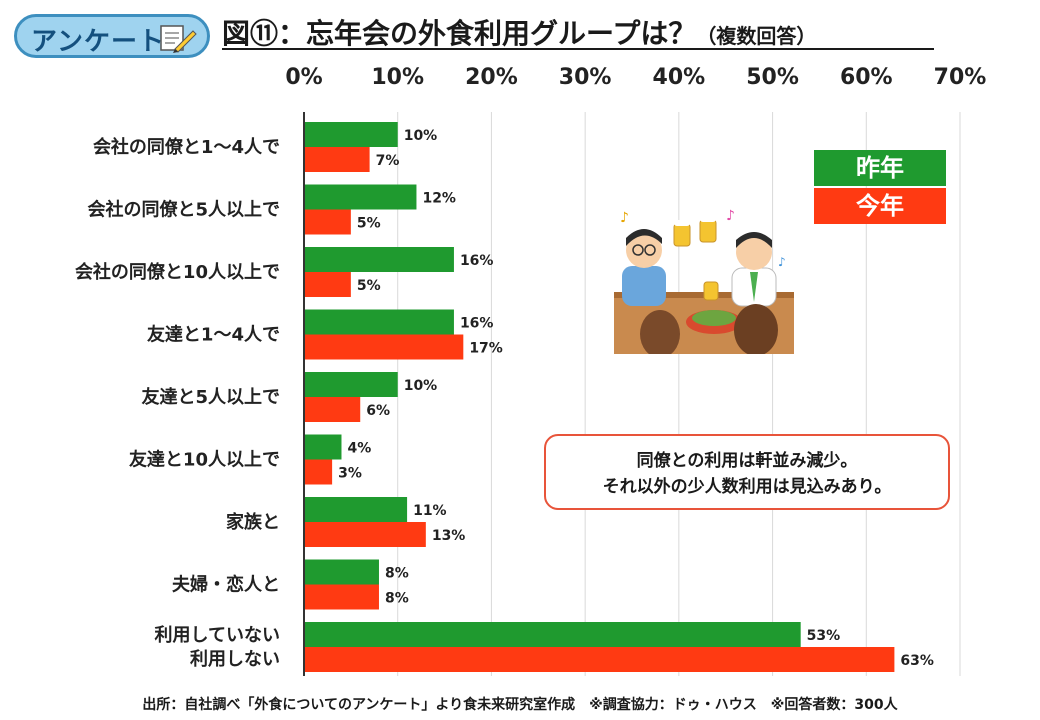  What do you see at coordinates (378, 411) in the screenshot?
I see `data-label: 6%` at bounding box center [378, 411].